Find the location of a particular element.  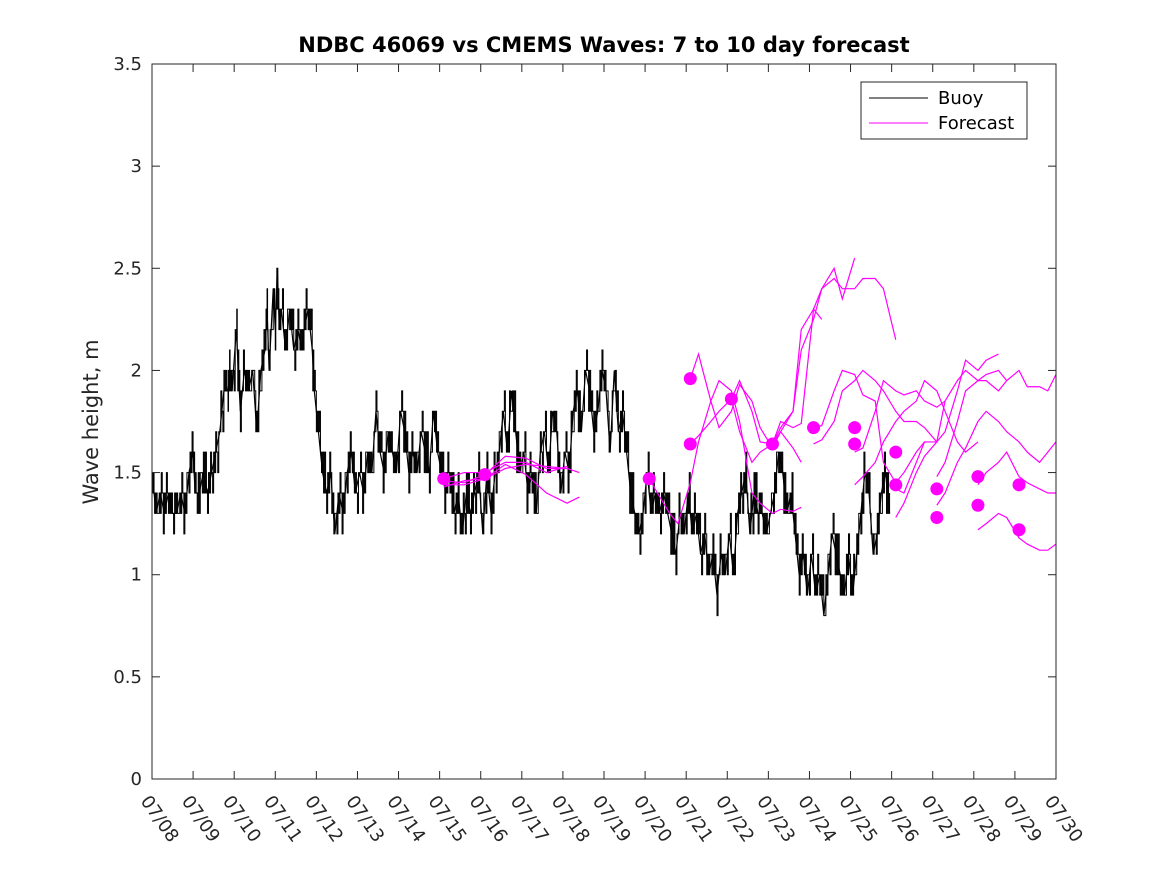

y-tick-label: 3.5 is located at coordinates (127, 64).